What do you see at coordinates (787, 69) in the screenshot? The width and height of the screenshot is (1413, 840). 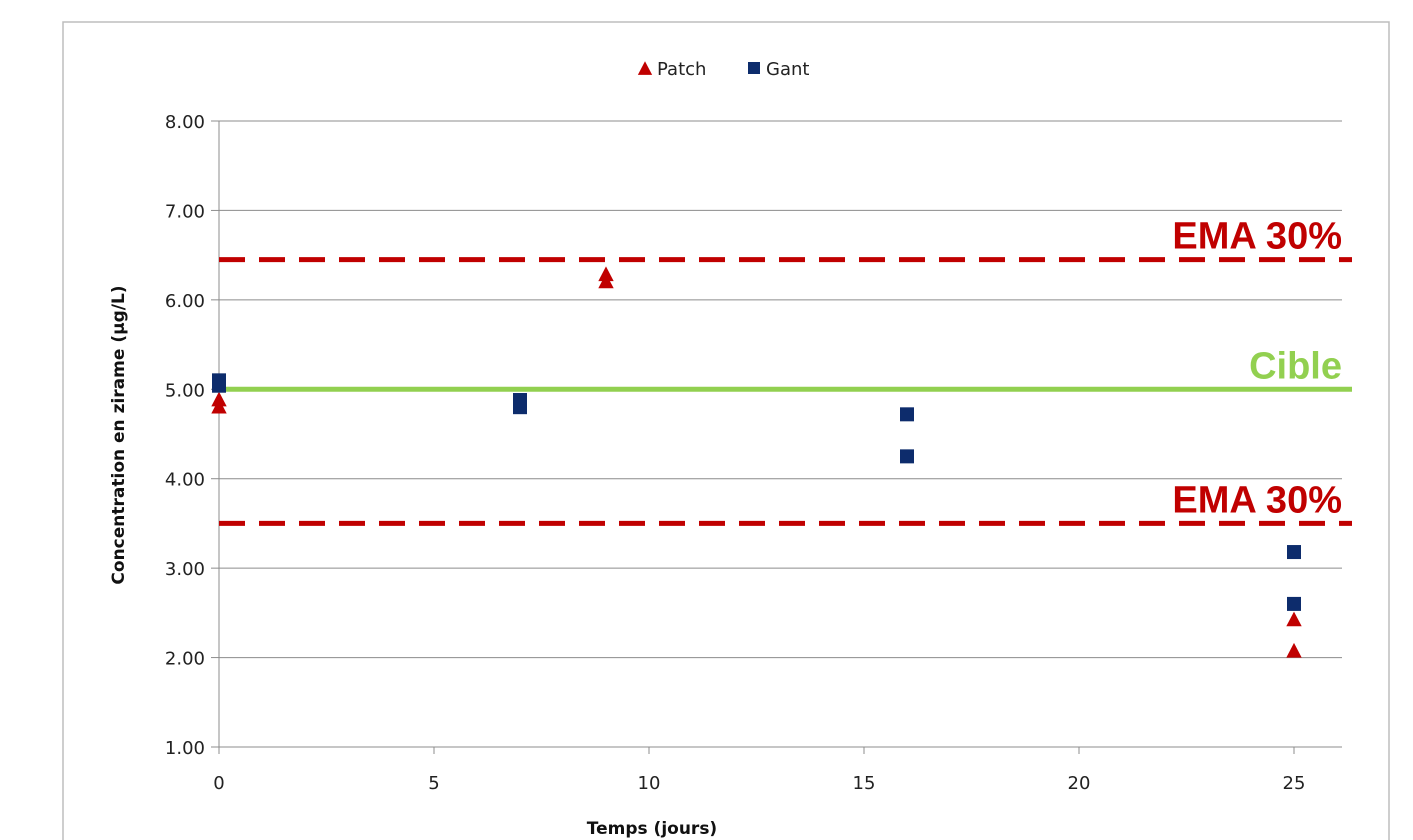 I see `legend-gant-label: Gant` at bounding box center [787, 69].